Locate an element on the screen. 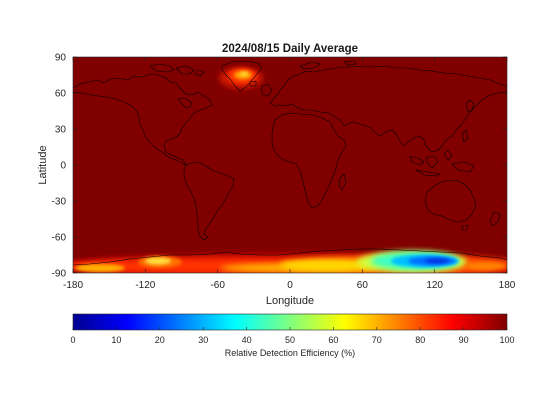 The image size is (560, 420). colorbar-tick-label: 60 is located at coordinates (333, 340).